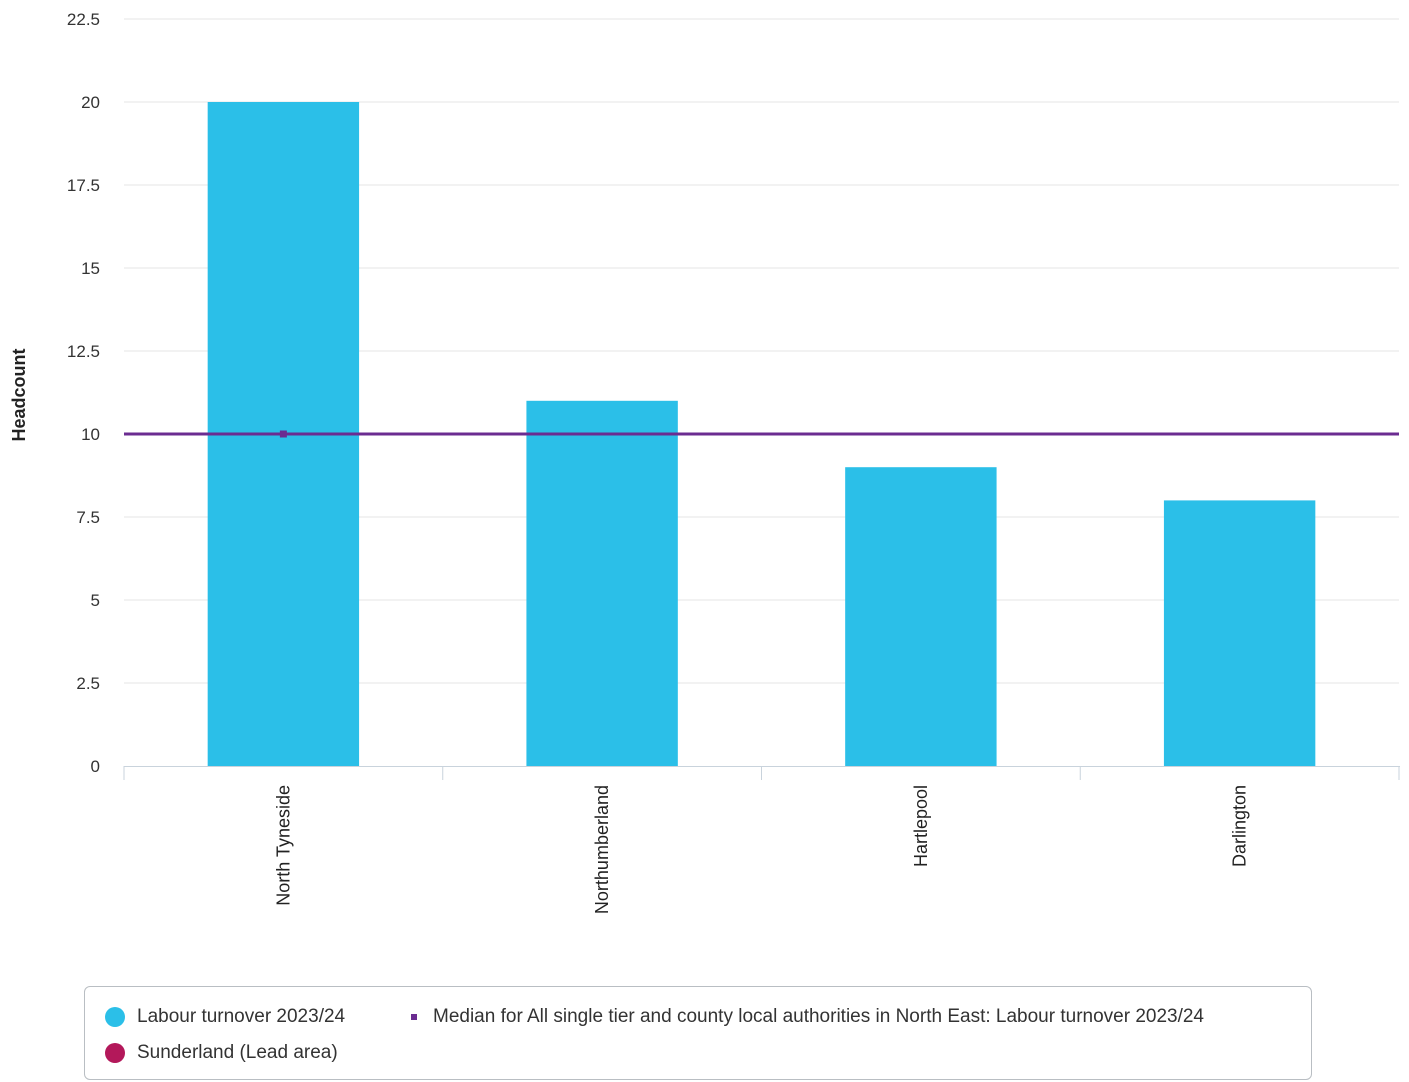 The height and width of the screenshot is (1082, 1409). Describe the element at coordinates (95, 600) in the screenshot. I see `y-tick-label: 5` at that location.